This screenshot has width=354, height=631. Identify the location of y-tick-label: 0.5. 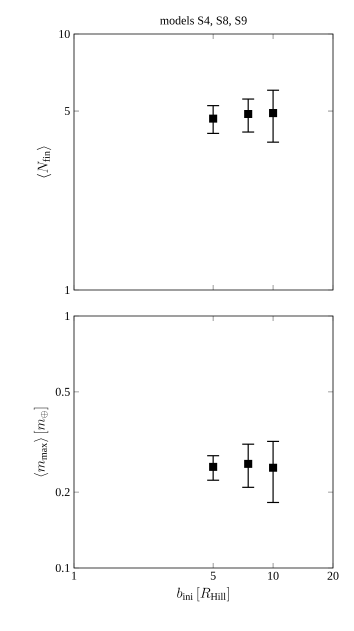
(63, 392).